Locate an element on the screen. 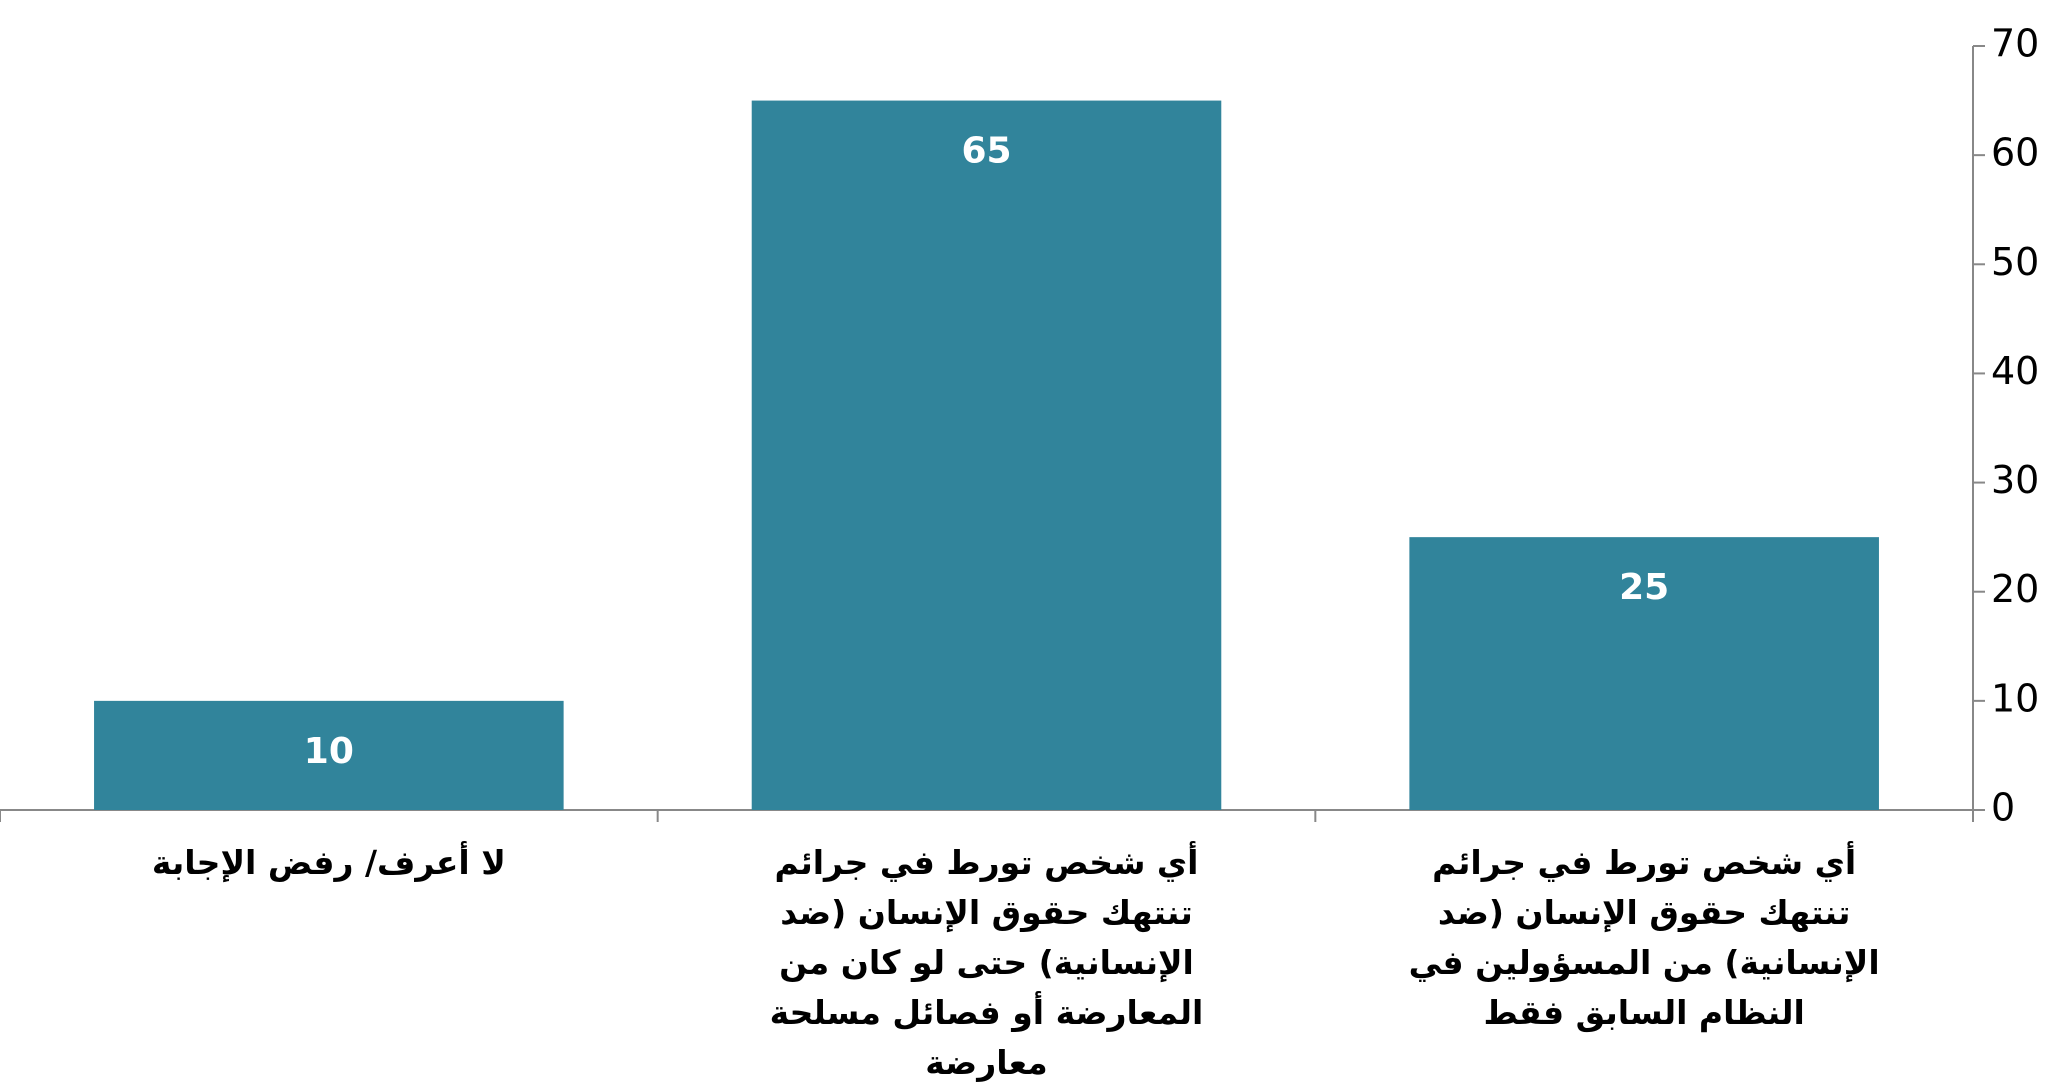 The height and width of the screenshot is (1092, 2069). y-tick-label: 50 is located at coordinates (2015, 262).